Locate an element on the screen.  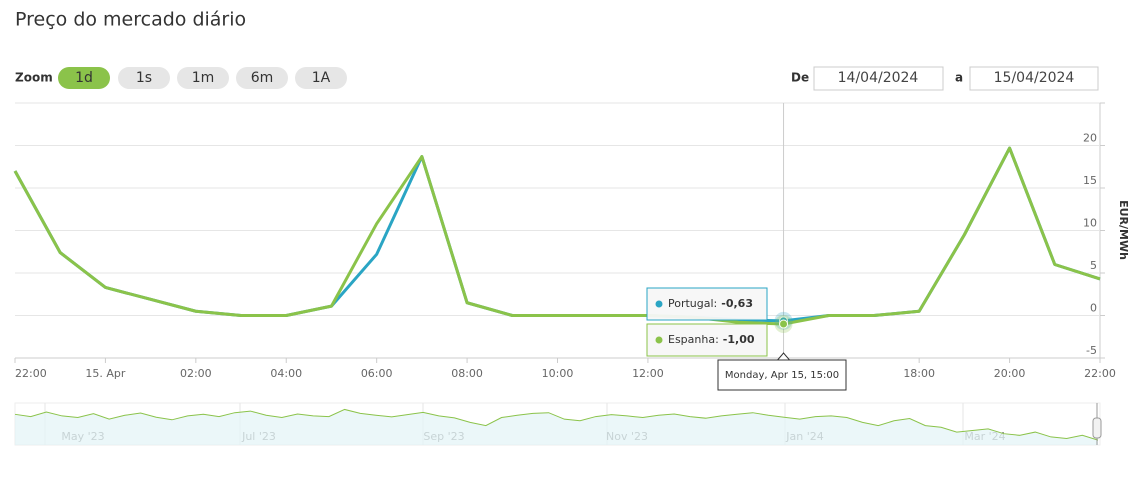
hover-point is located at coordinates (784, 324).